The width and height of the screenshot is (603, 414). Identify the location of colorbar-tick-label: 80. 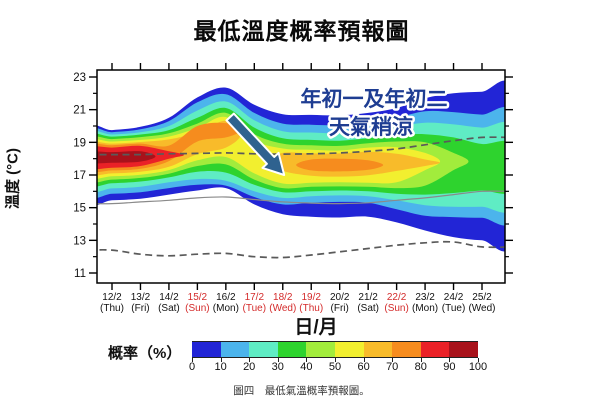
(420, 367).